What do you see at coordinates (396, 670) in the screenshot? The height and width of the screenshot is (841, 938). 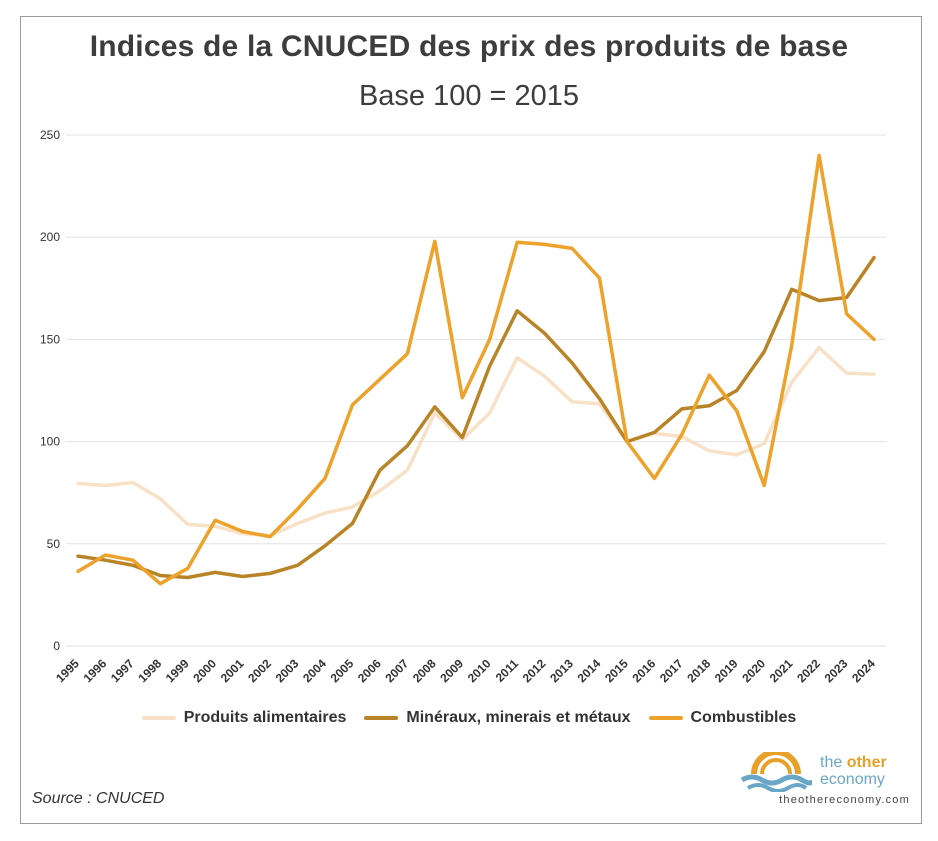 I see `x-tick-label: 2007` at bounding box center [396, 670].